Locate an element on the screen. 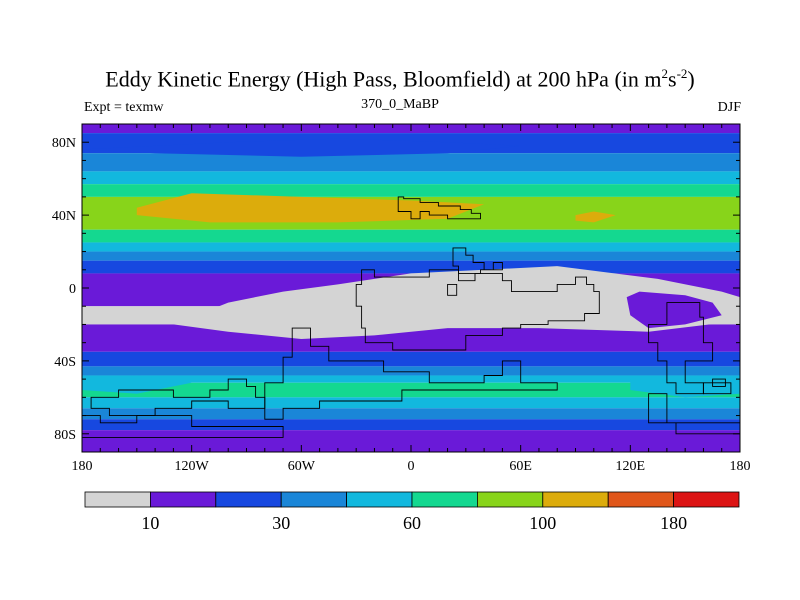 Image resolution: width=800 pixels, height=600 pixels. x-tick-label: 60W is located at coordinates (302, 466).